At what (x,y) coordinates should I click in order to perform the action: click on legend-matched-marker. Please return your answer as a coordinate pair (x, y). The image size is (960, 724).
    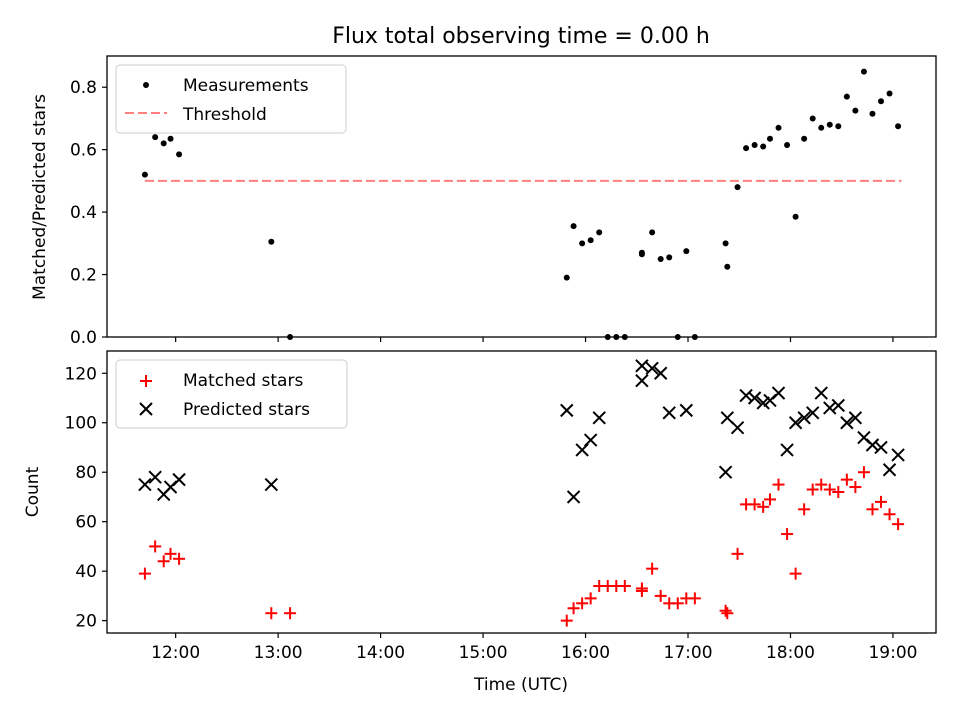
    Looking at the image, I should click on (146, 381).